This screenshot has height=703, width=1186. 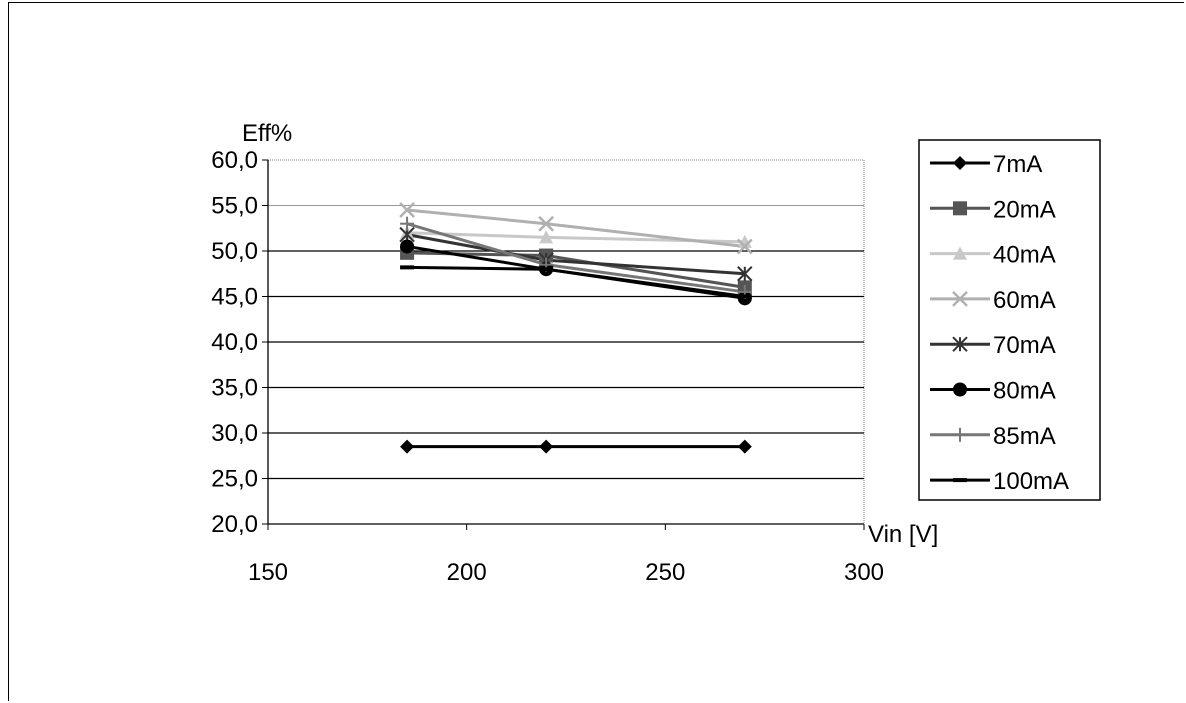 What do you see at coordinates (1024, 300) in the screenshot?
I see `legend-label: 60mA` at bounding box center [1024, 300].